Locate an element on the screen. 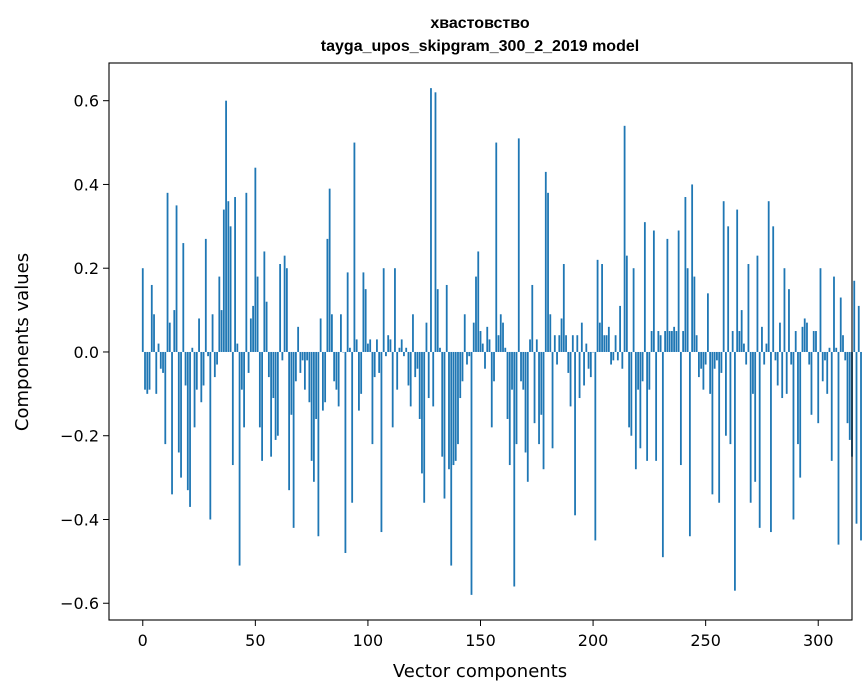 The image size is (867, 696). x-tick-label: 200 is located at coordinates (593, 640).